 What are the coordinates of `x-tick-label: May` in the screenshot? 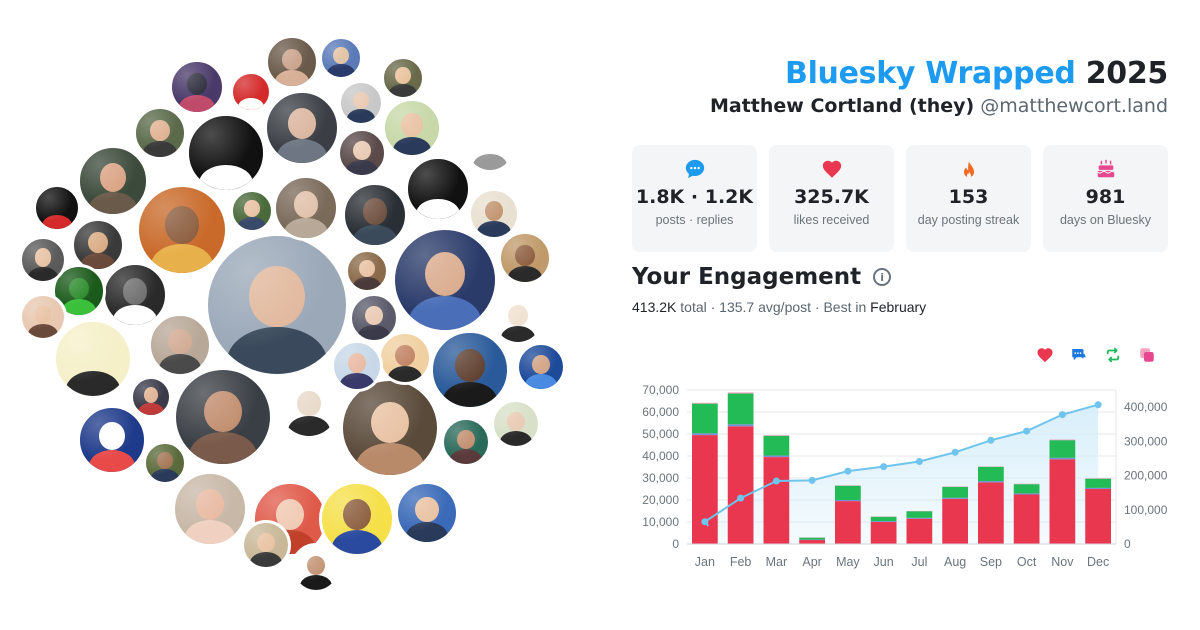 It's located at (848, 562).